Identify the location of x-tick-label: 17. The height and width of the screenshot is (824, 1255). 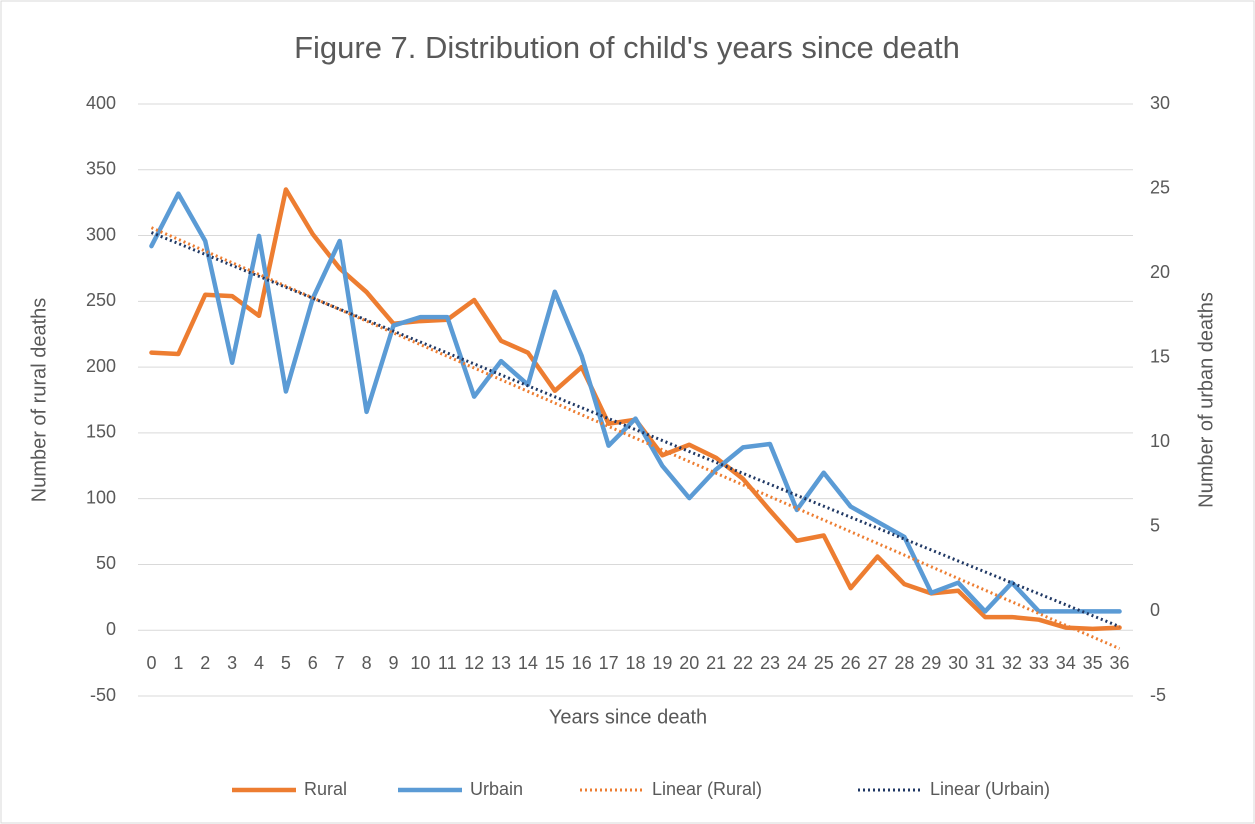
(609, 663).